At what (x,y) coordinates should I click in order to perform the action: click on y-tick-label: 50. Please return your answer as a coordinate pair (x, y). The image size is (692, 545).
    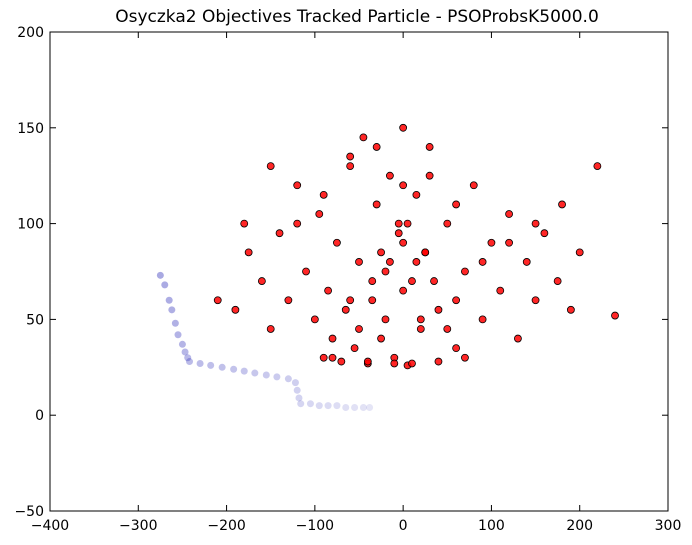
    Looking at the image, I should click on (35, 320).